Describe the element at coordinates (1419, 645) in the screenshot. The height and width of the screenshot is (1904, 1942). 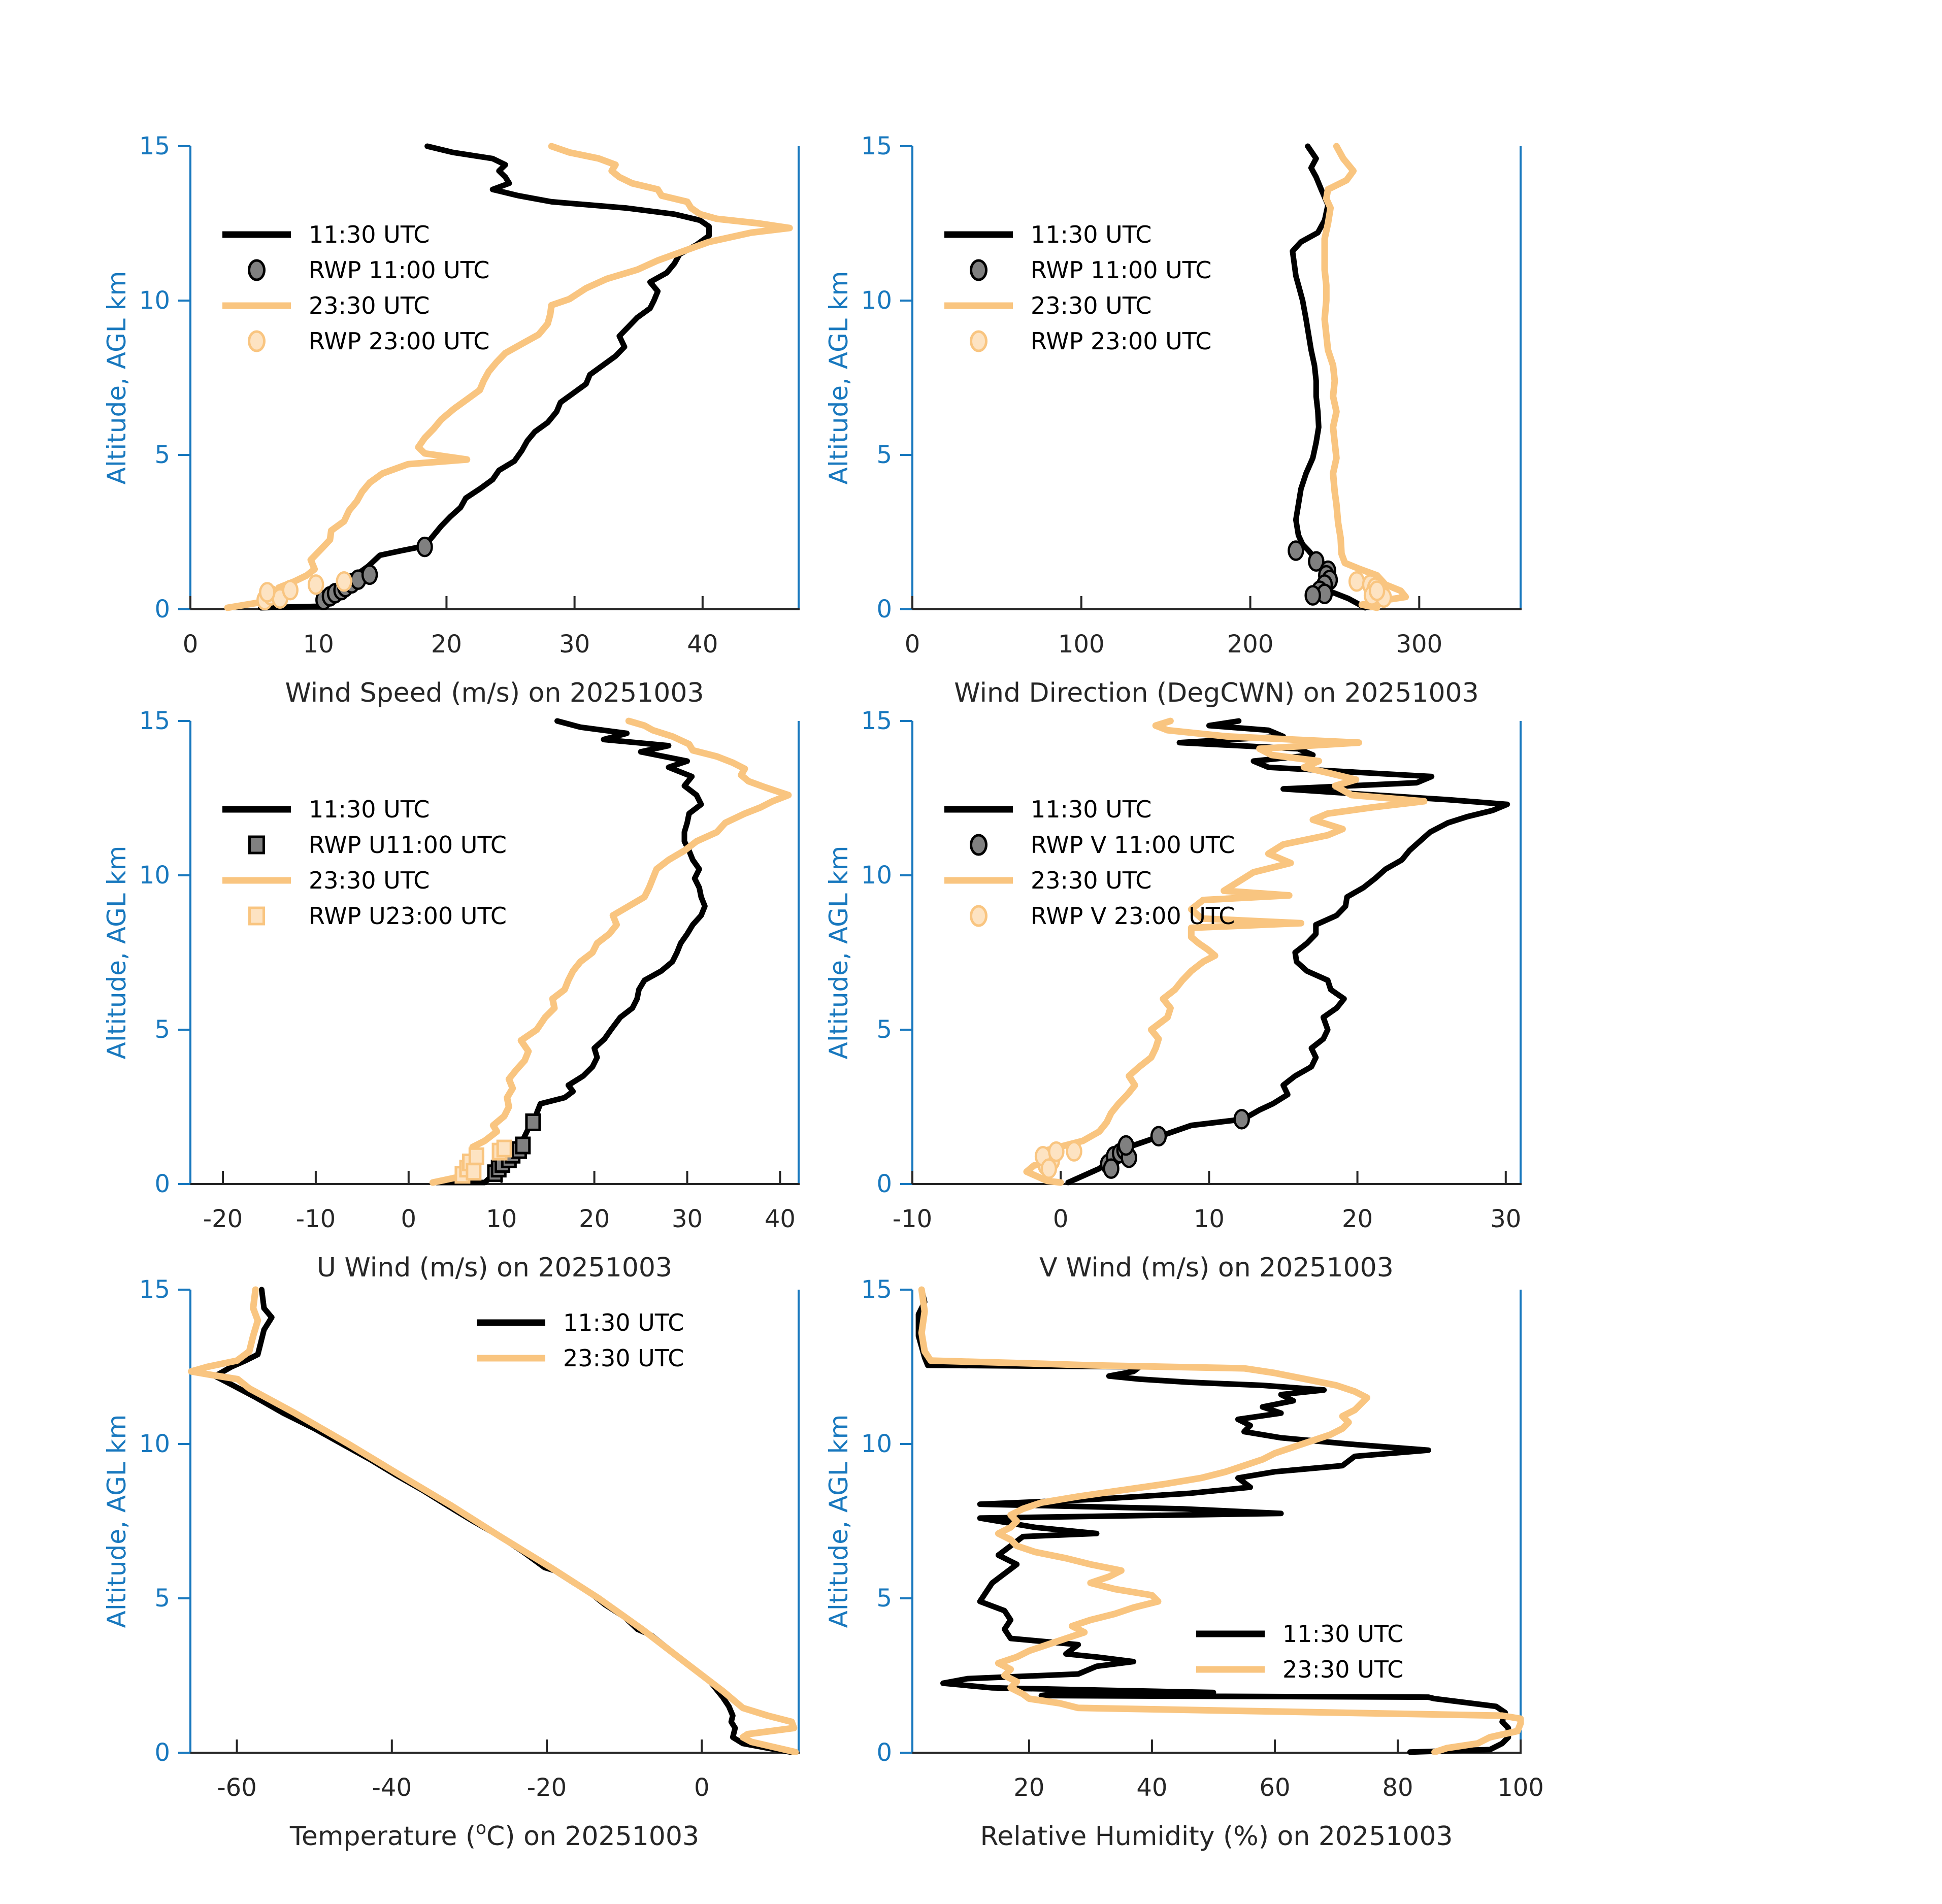
I see `x-tick-label: 300` at that location.